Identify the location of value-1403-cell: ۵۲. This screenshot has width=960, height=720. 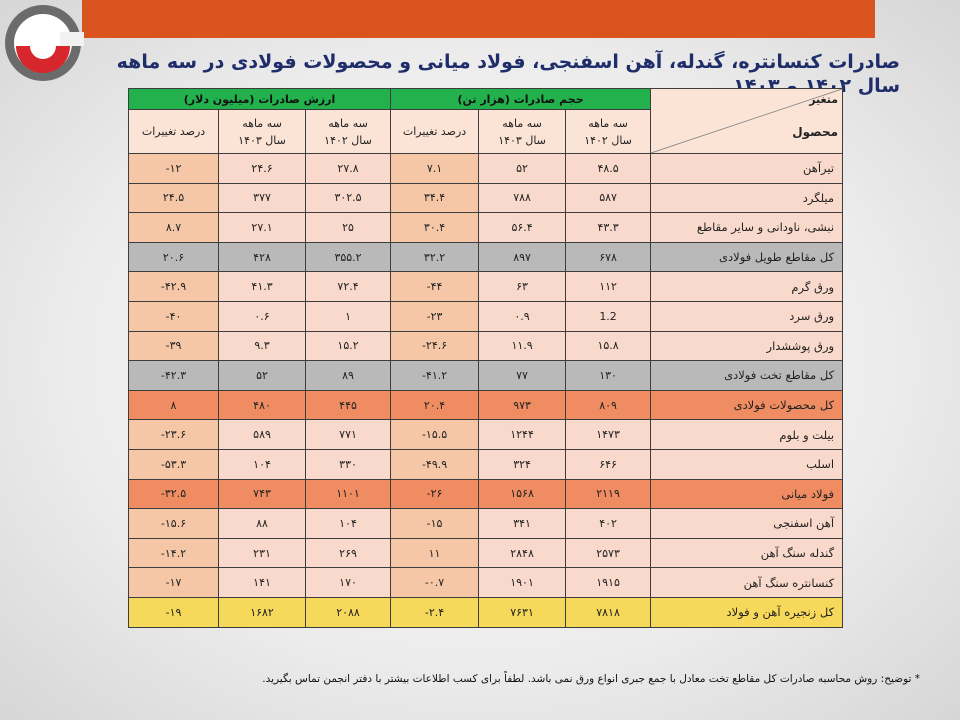
(262, 375).